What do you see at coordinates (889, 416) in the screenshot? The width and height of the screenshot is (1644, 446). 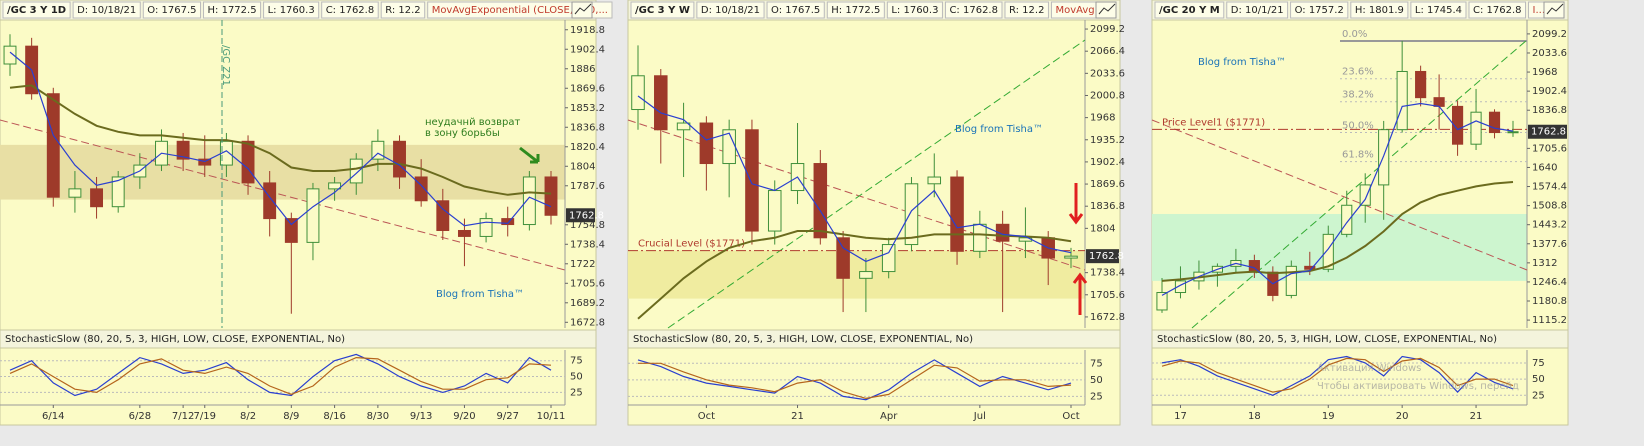 I see `x-tick-label: Apr` at bounding box center [889, 416].